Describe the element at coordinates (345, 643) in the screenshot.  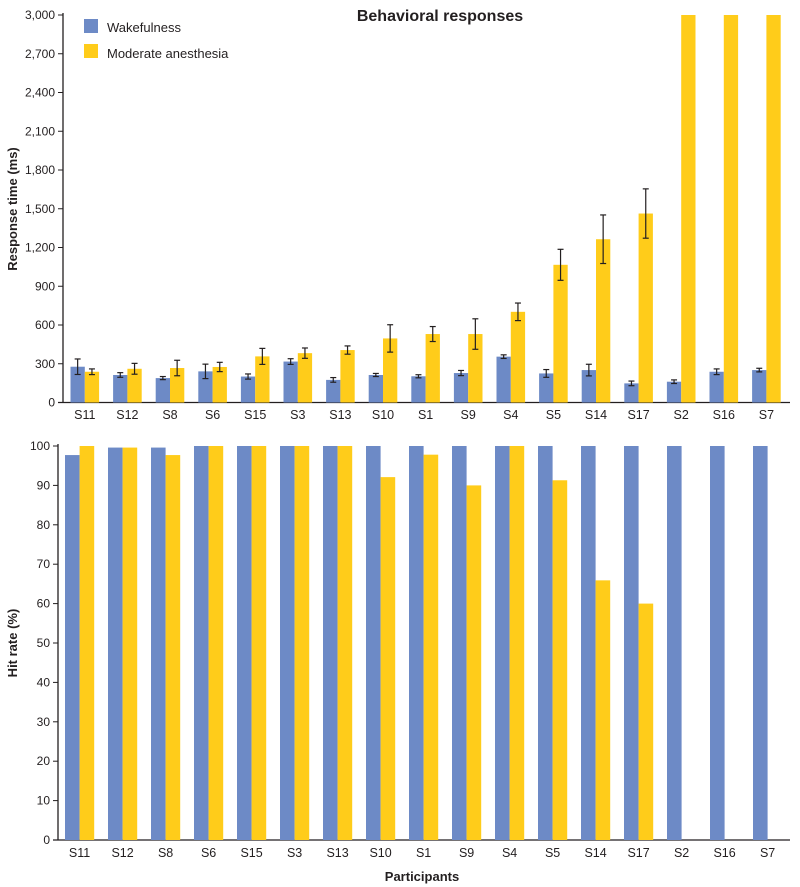
I see `bar-moderate-anesthesia-s13` at that location.